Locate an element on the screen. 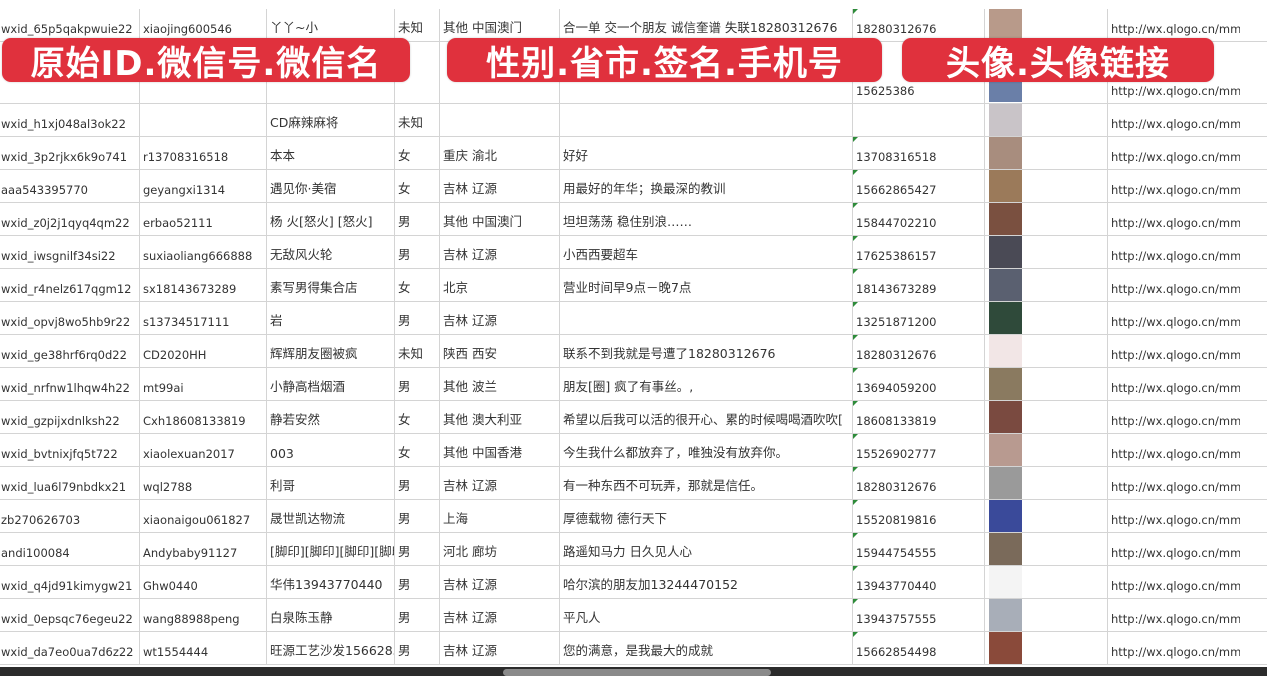 Image resolution: width=1267 pixels, height=676 pixels. cell-original-id: wxid_3p2rjkx6k9o741 is located at coordinates (70, 153).